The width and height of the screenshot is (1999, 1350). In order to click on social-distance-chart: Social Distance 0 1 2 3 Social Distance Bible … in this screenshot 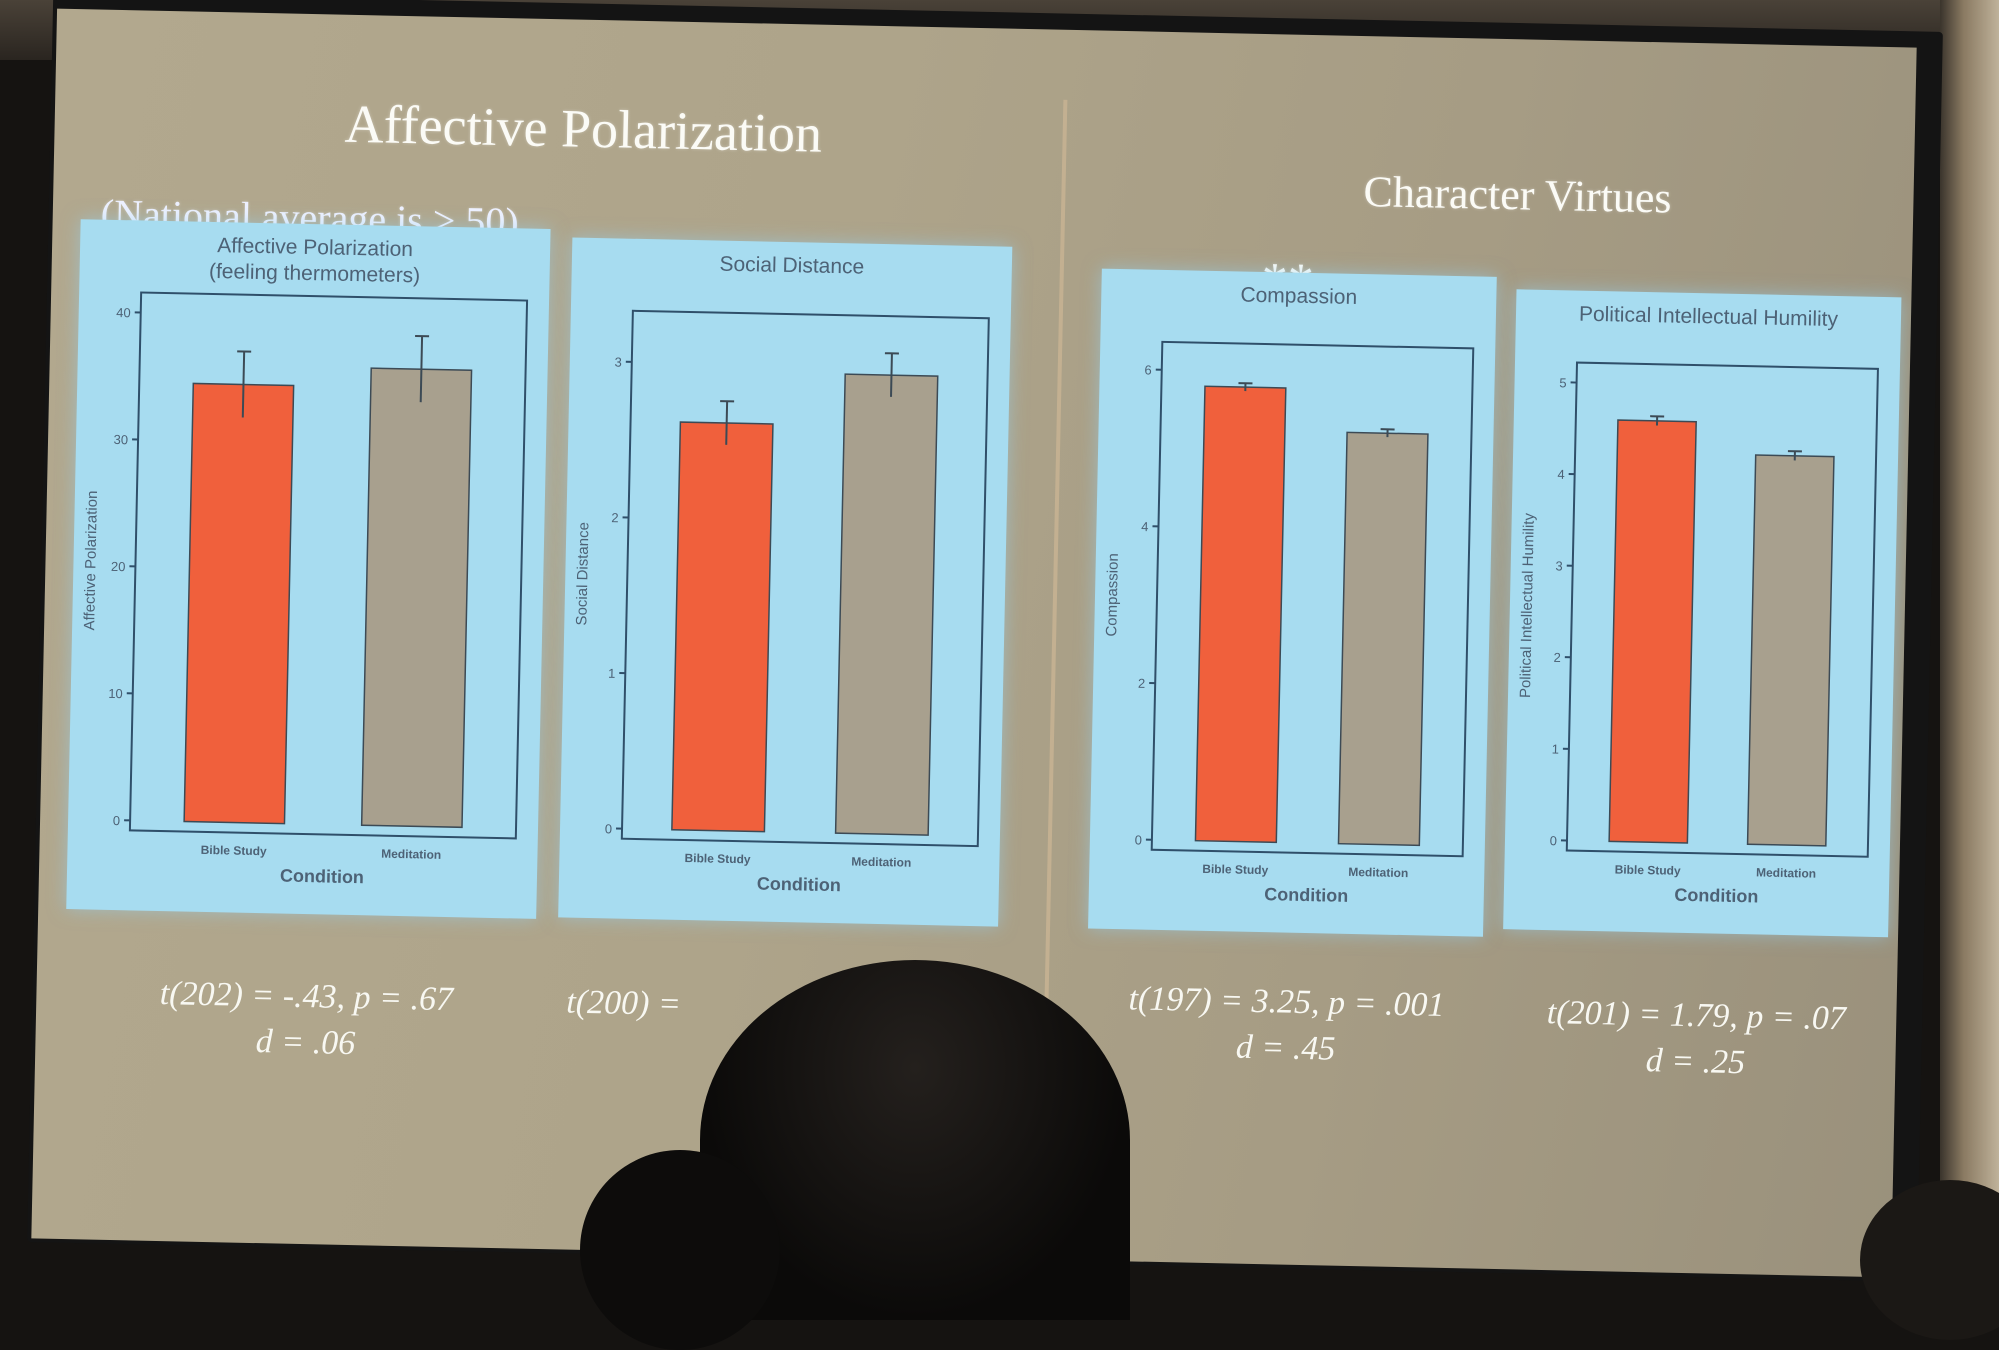, I will do `click(785, 582)`.